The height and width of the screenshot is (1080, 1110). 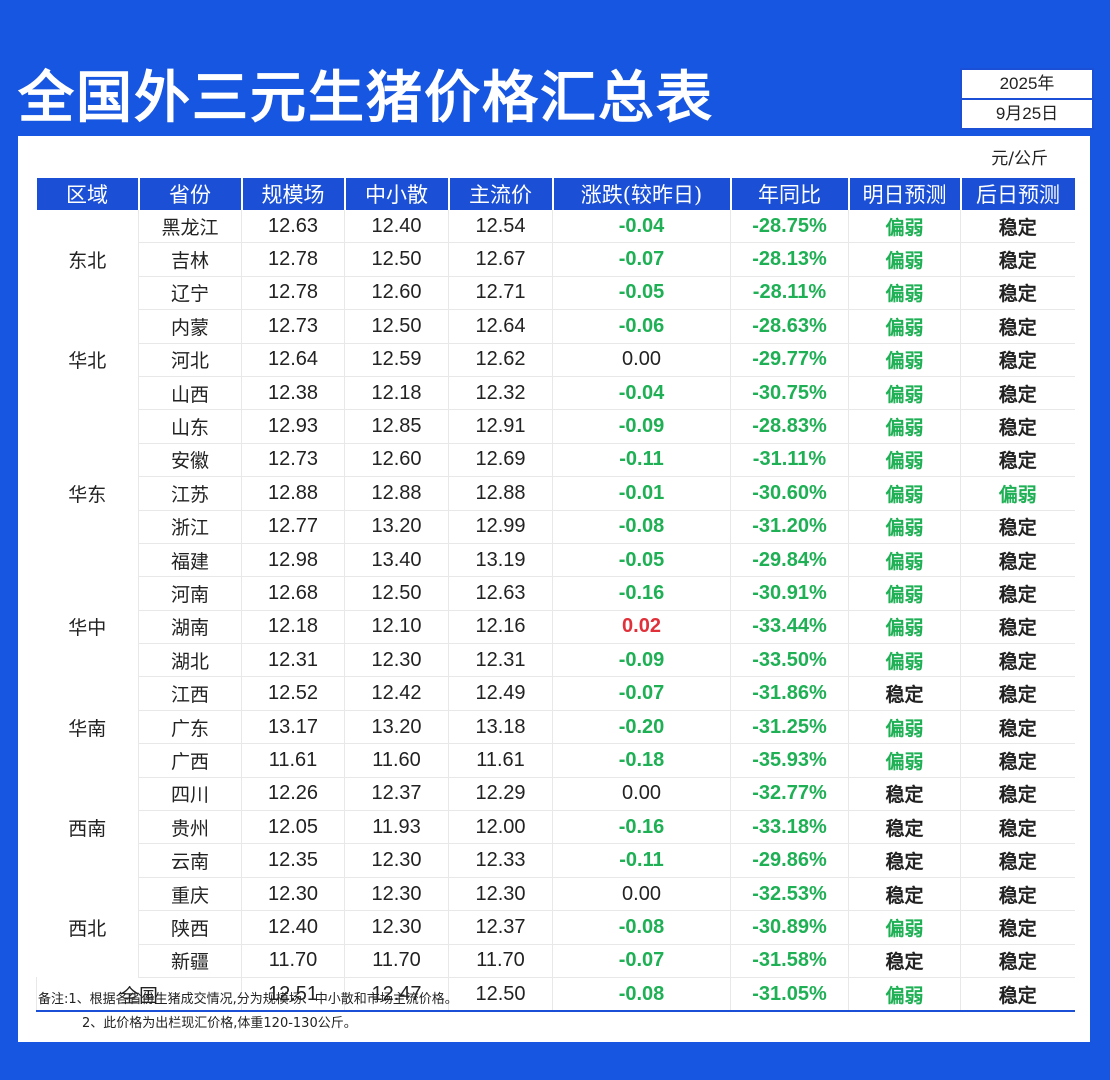 What do you see at coordinates (396, 527) in the screenshot?
I see `small-farm-price: 13.20` at bounding box center [396, 527].